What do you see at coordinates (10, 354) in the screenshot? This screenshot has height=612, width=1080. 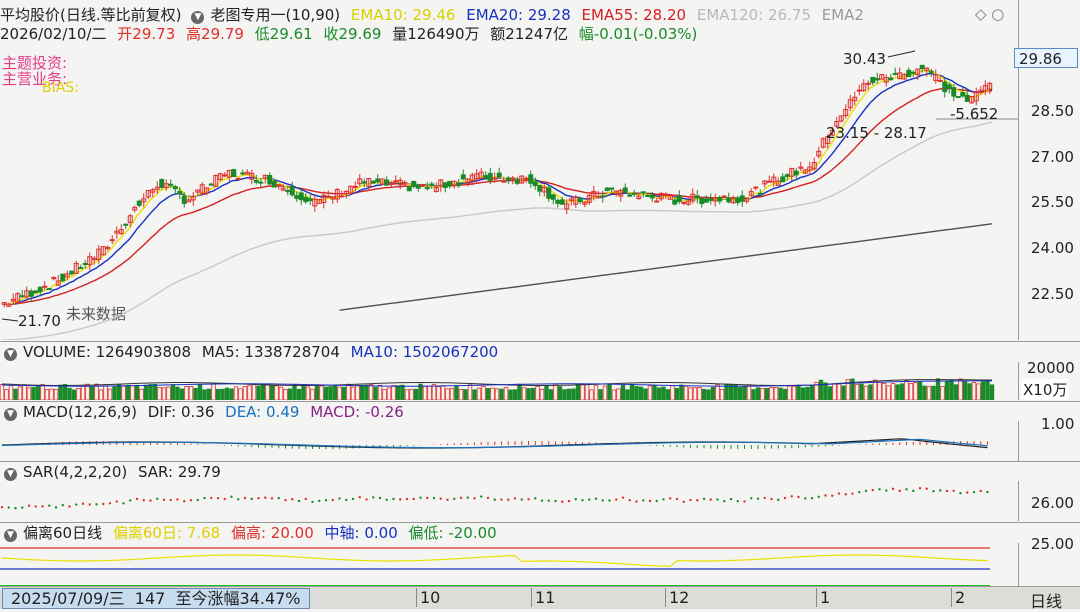 I see `volume-collapse-icon: ▼` at bounding box center [10, 354].